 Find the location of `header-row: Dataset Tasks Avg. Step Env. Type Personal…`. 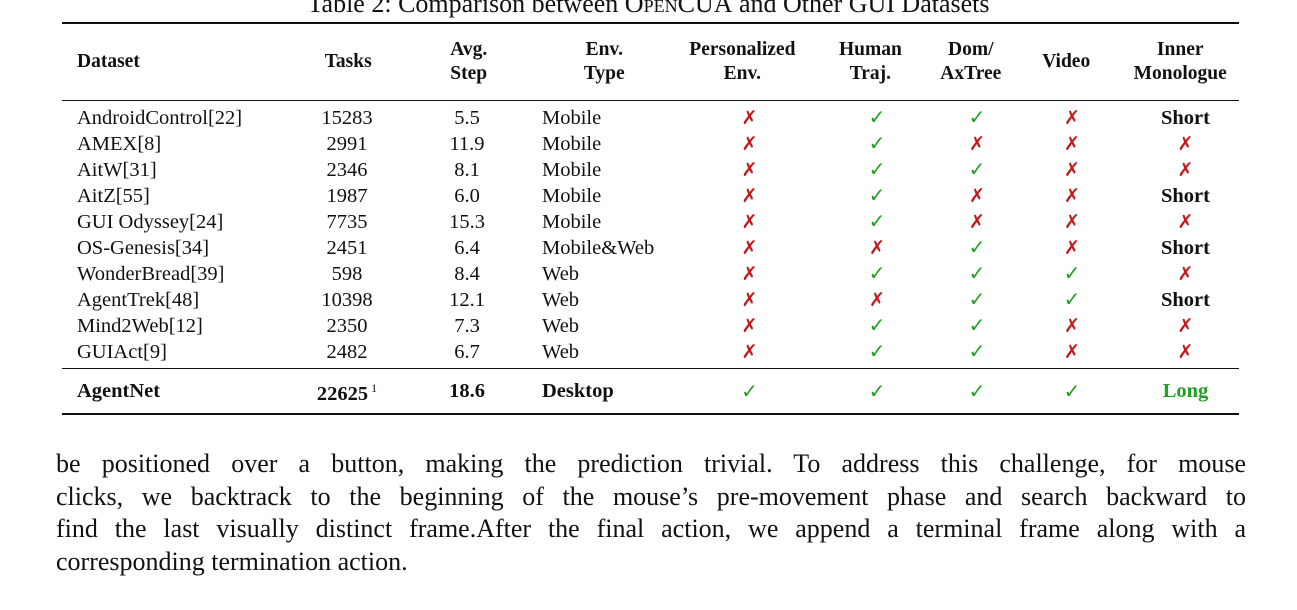

header-row: Dataset Tasks Avg. Step Env. Type Personal… is located at coordinates (650, 62).